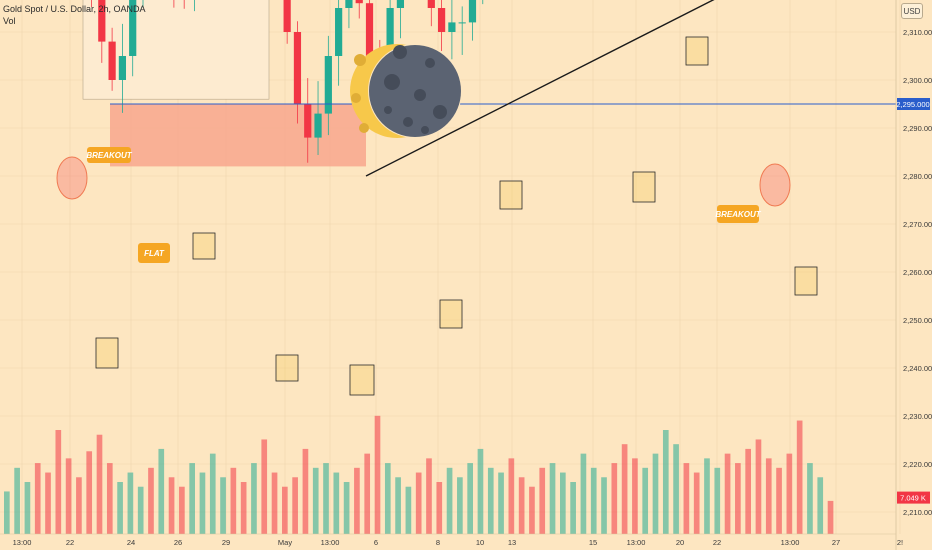 The width and height of the screenshot is (932, 550). What do you see at coordinates (917, 512) in the screenshot?
I see `price-tick-label: 2,210.000` at bounding box center [917, 512].